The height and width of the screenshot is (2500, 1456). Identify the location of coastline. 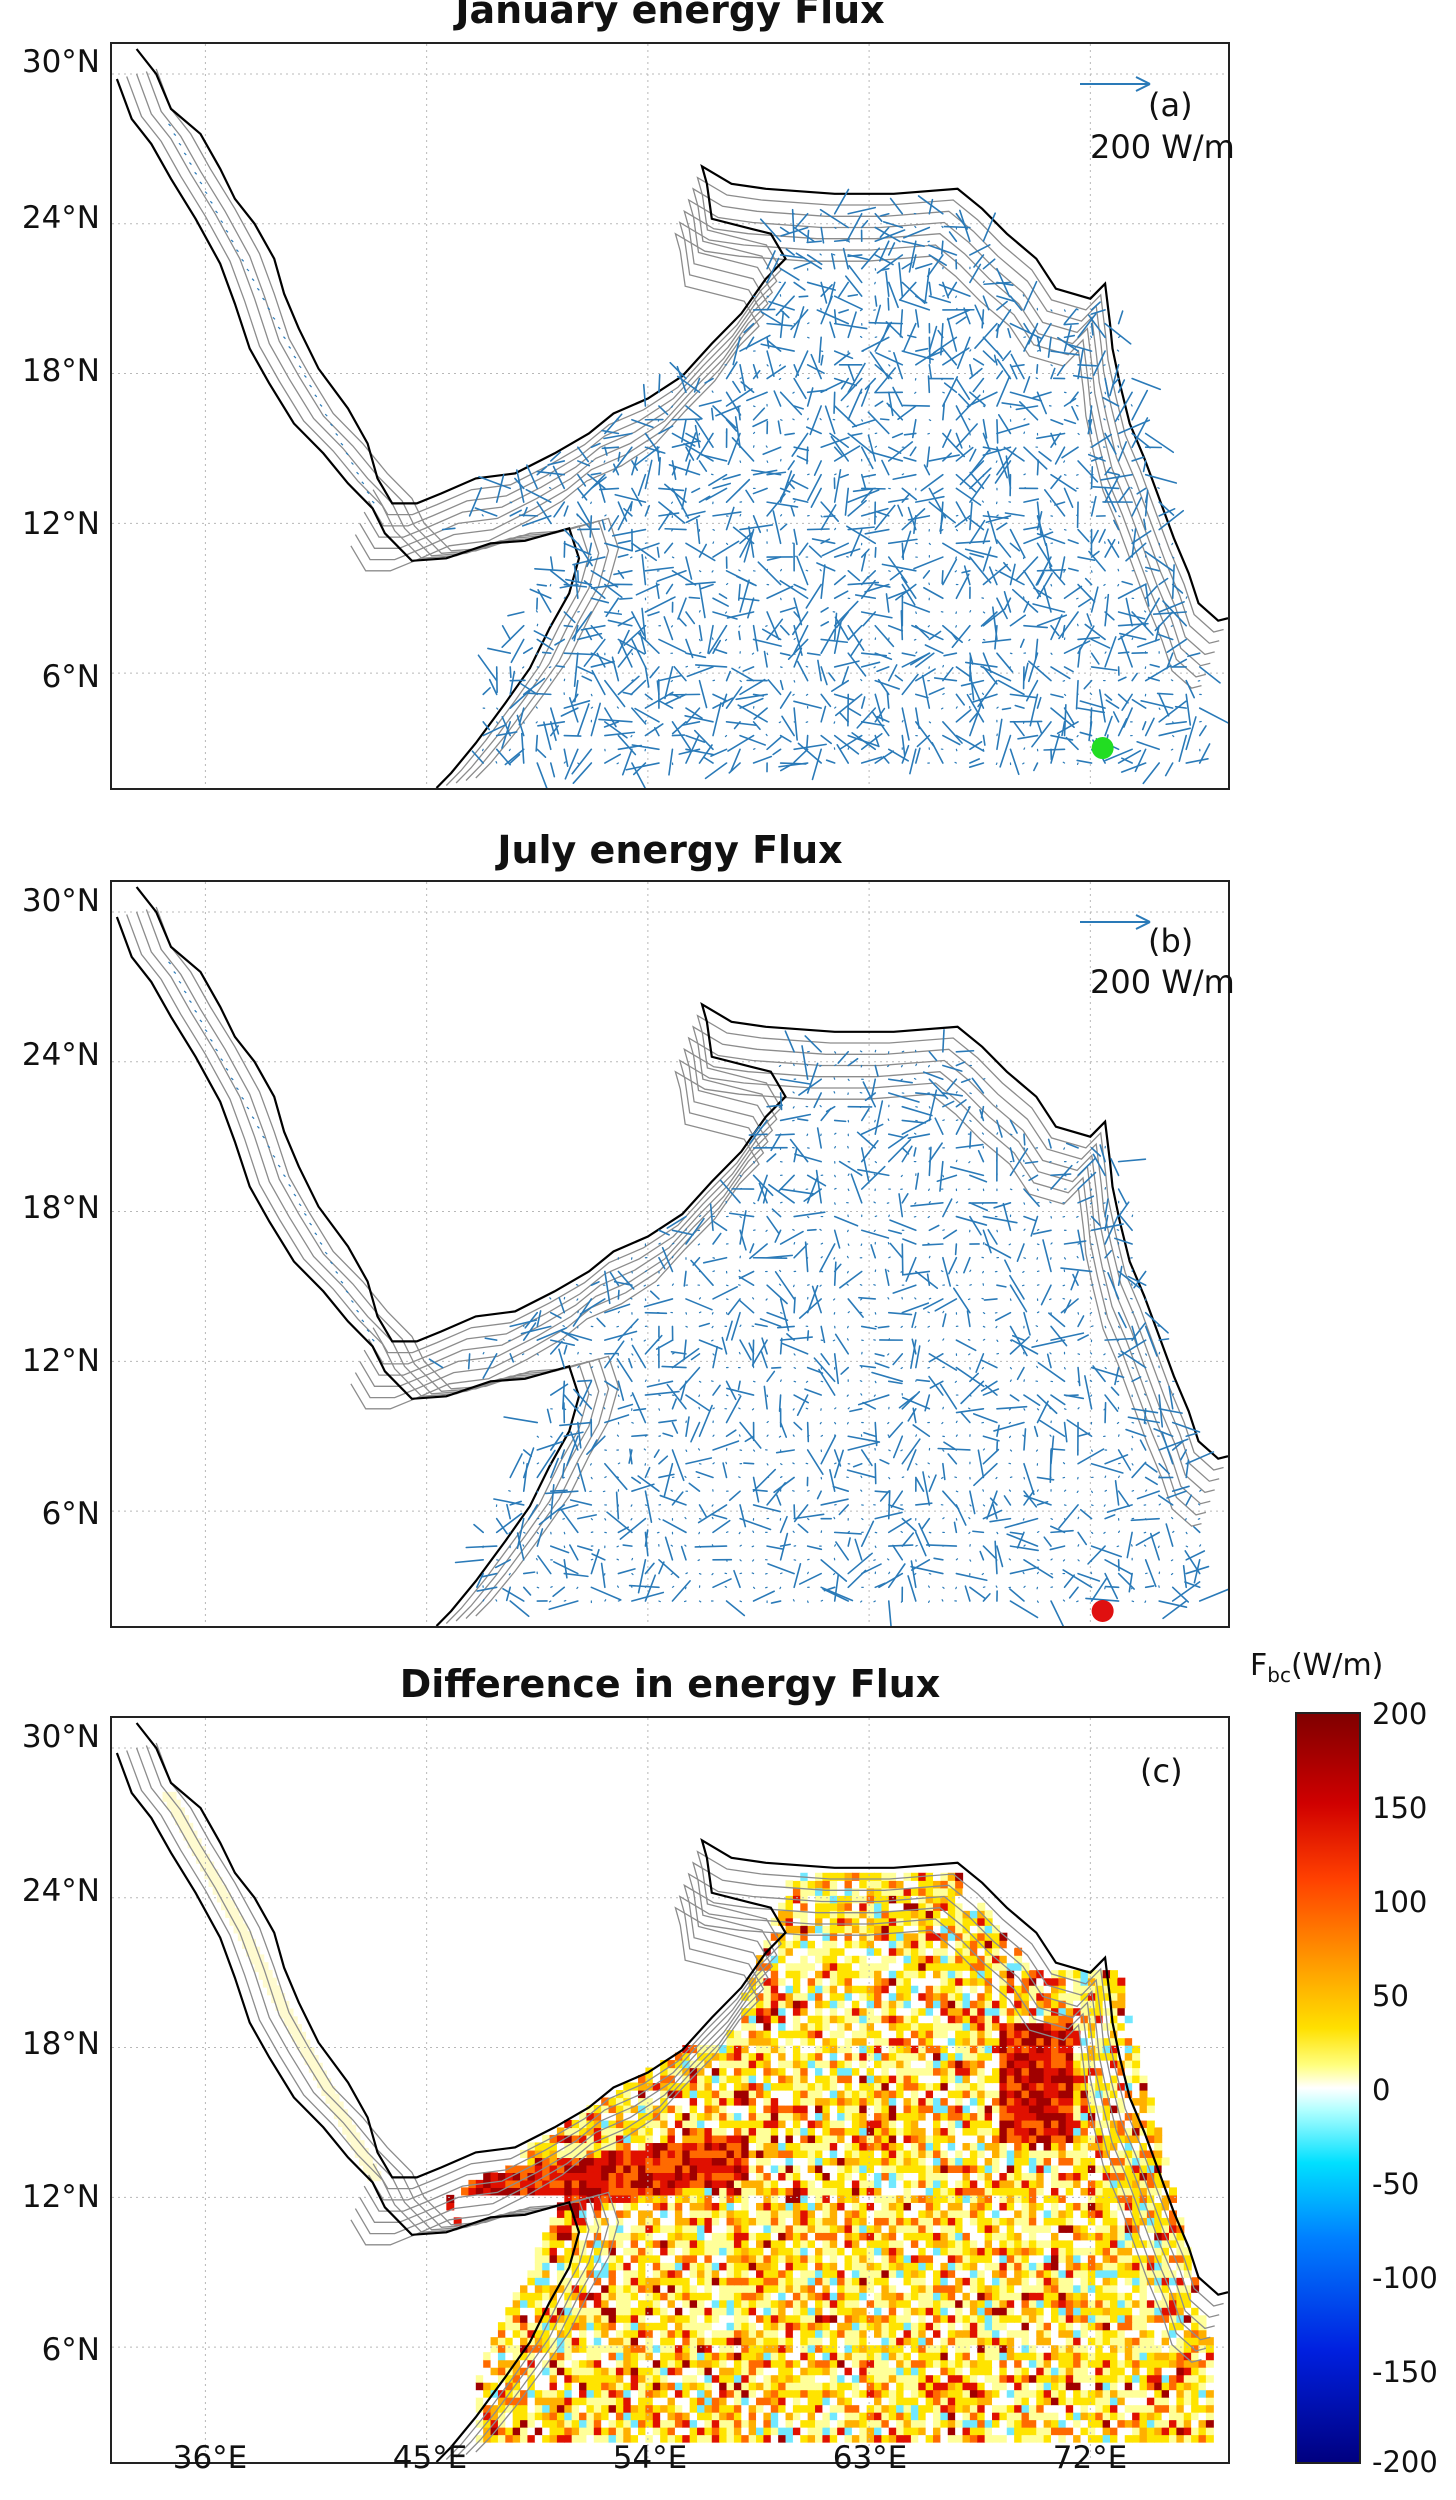
(348, 1271).